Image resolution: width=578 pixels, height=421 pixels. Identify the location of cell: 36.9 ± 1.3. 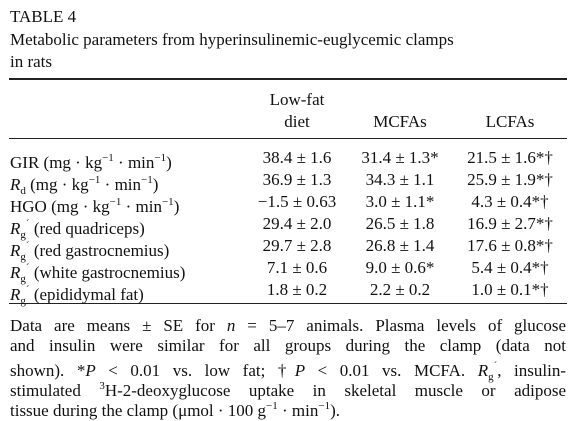
(297, 179).